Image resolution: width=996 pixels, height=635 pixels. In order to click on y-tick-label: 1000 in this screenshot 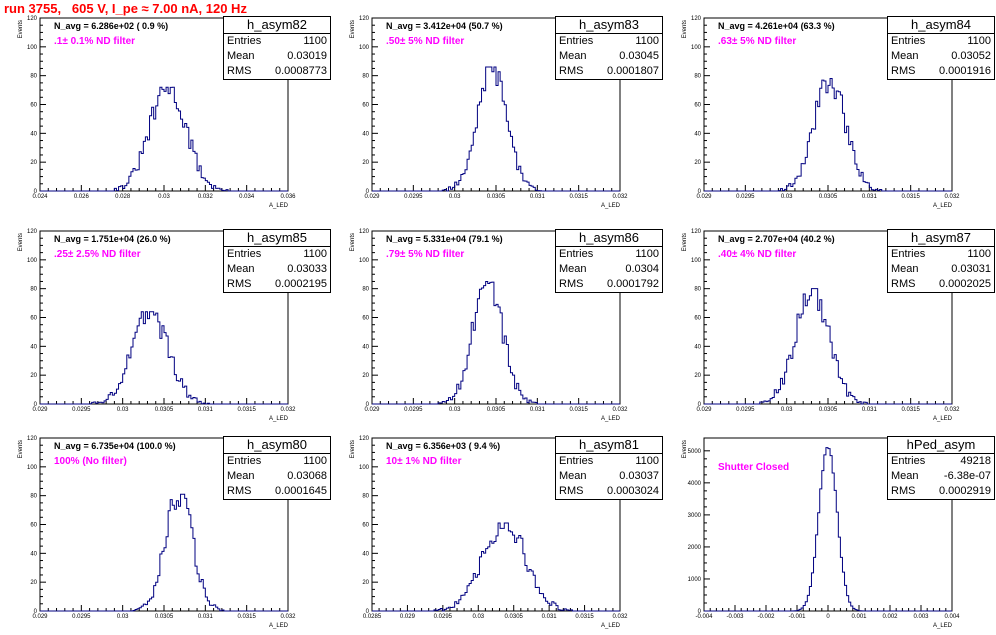, I will do `click(695, 580)`.